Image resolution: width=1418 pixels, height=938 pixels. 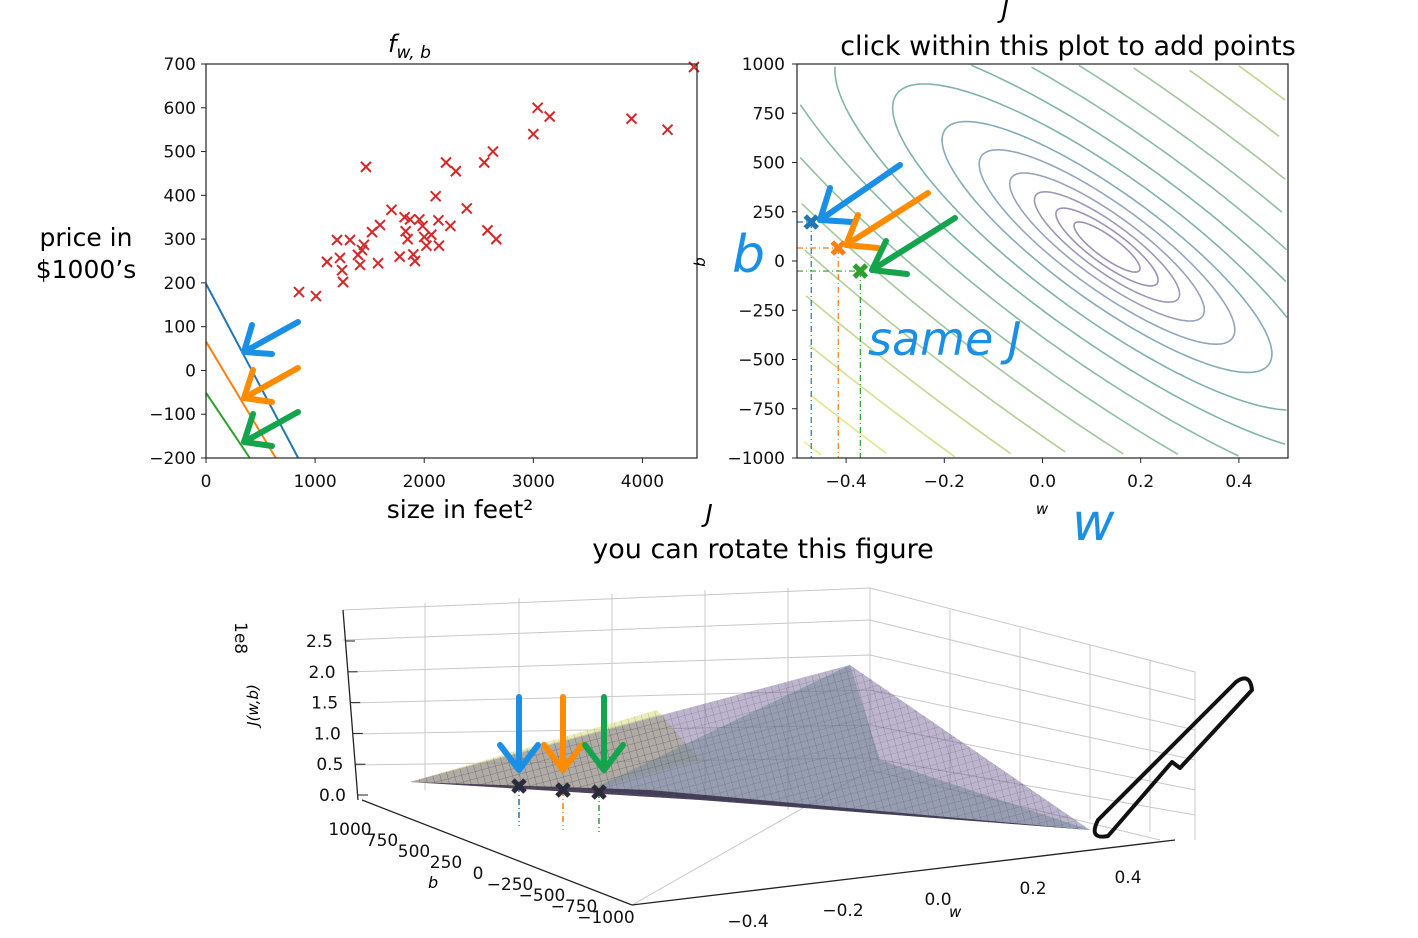 I want to click on surface-title-j: J, so click(x=706, y=513).